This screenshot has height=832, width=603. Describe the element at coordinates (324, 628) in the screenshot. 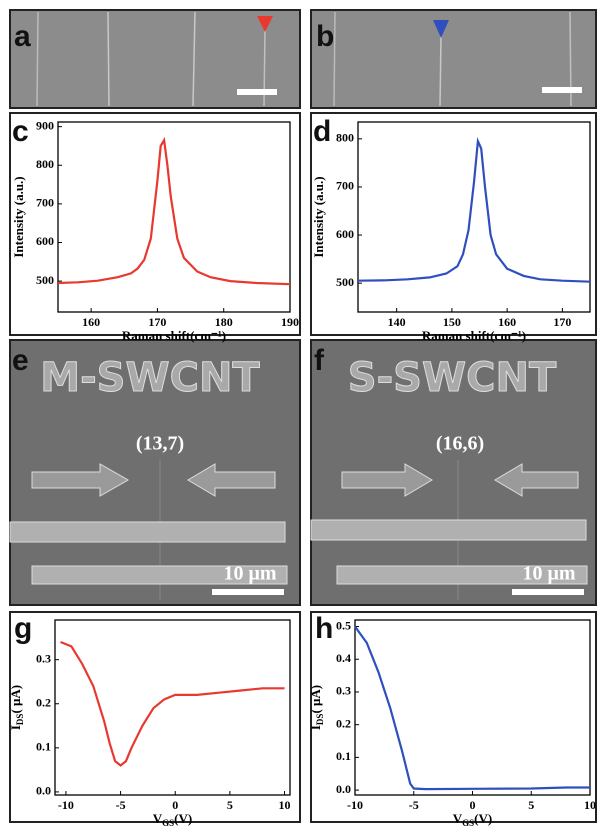

I see `panel-letter: h` at that location.